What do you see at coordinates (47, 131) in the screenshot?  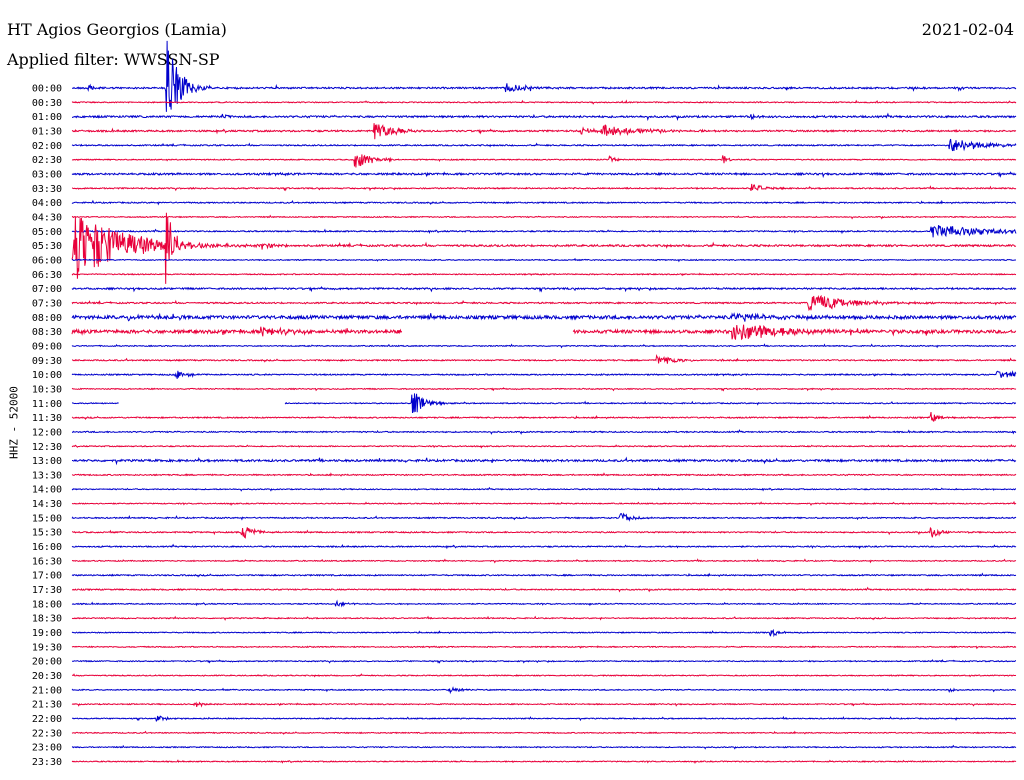 I see `row-time-label: 01:30` at bounding box center [47, 131].